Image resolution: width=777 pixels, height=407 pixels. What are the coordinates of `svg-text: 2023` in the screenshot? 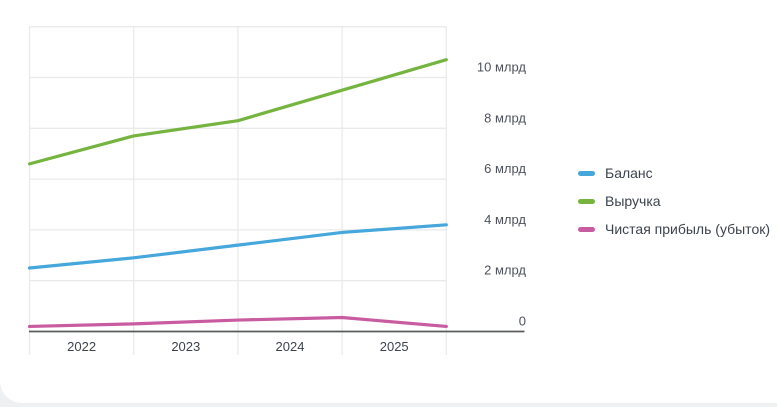 It's located at (185, 346).